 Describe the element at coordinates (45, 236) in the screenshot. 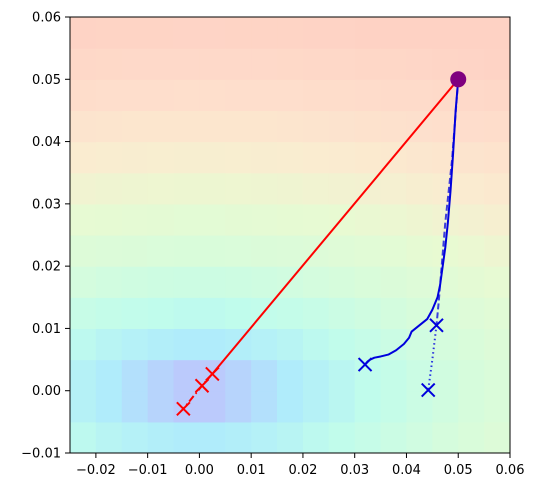

I see `y-axis: −0.01 0.00 0.01 0.02 0.03 0.04 0.05 0.06` at that location.